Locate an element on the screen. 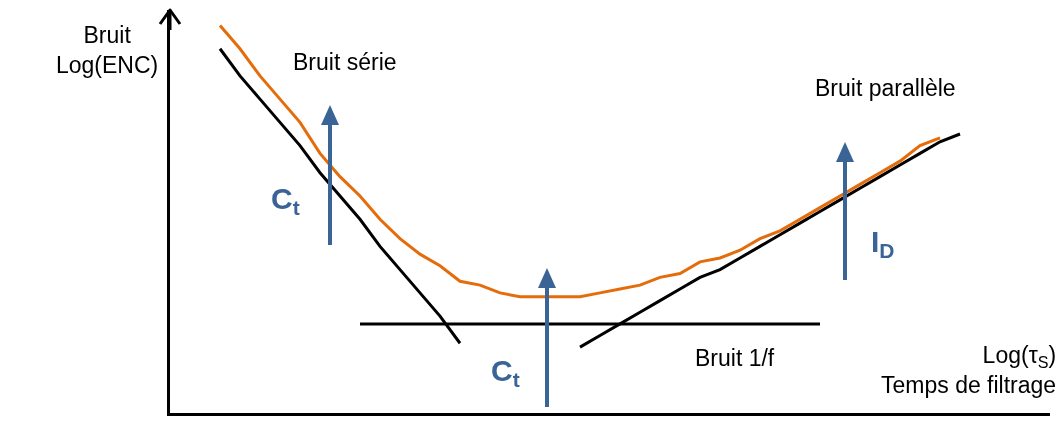 The width and height of the screenshot is (1061, 429). series-label: Bruit parallèle is located at coordinates (885, 88).